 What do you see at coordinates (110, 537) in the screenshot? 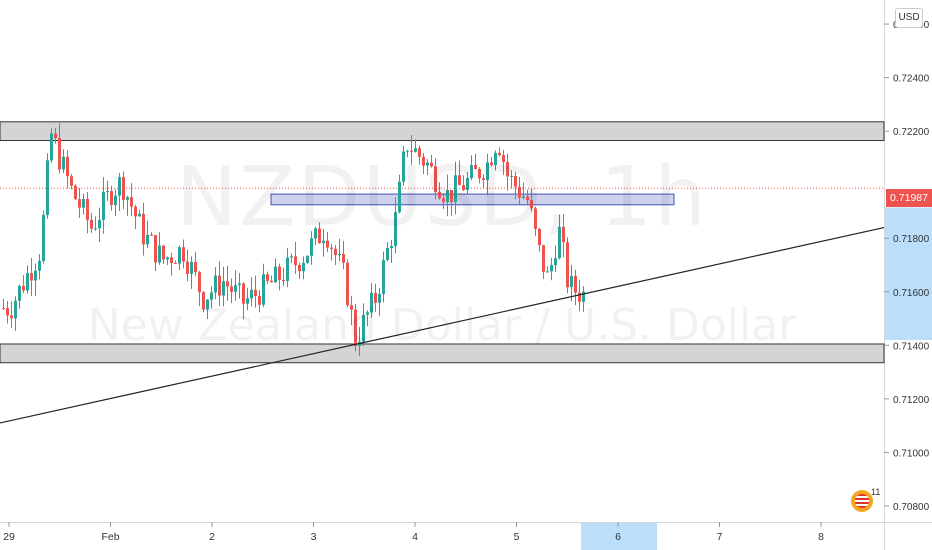
I see `x-tick-label: Feb` at bounding box center [110, 537].